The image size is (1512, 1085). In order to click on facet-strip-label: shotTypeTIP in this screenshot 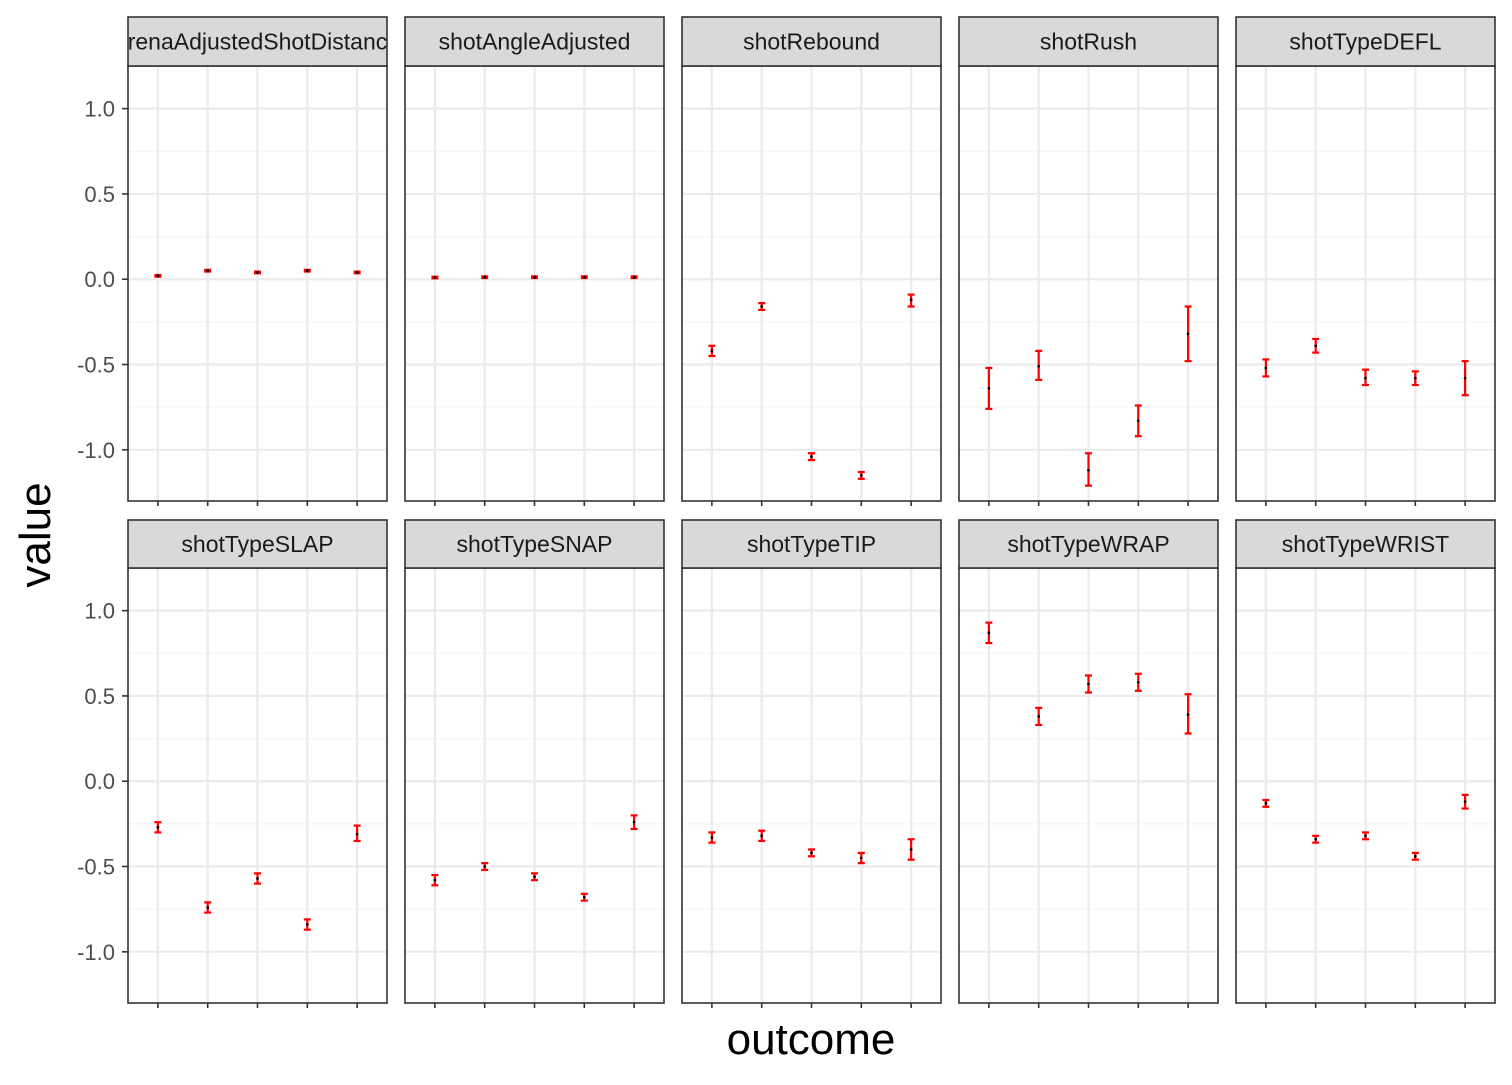, I will do `click(811, 544)`.